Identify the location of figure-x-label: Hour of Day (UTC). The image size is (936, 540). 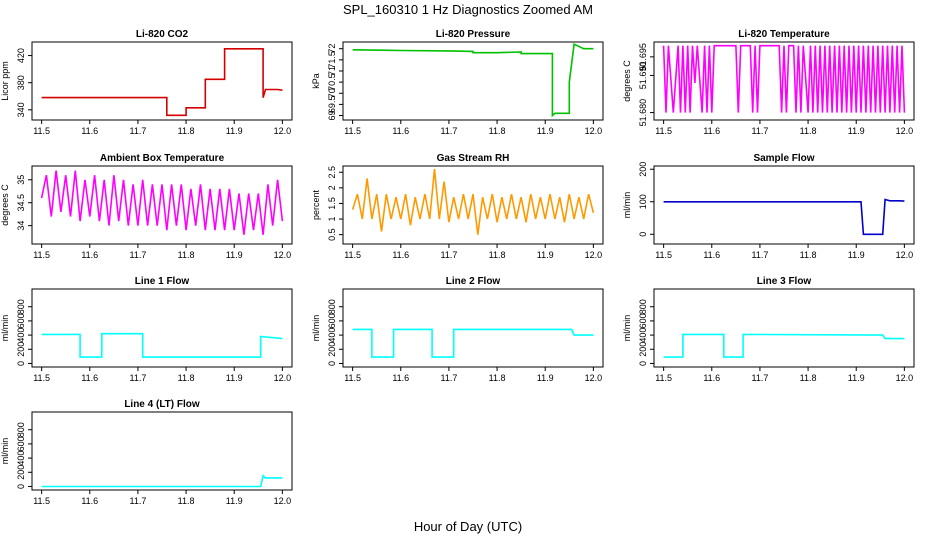
(468, 526).